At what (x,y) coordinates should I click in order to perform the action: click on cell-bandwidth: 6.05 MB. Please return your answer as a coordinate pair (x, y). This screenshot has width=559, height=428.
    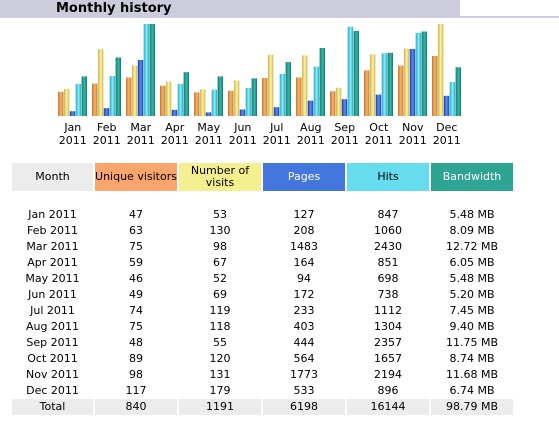
    Looking at the image, I should click on (472, 262).